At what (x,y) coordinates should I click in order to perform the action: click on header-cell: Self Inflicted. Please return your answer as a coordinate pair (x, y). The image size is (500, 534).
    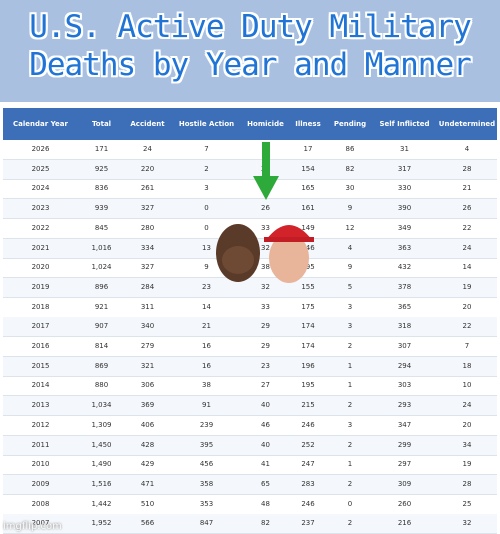
    Looking at the image, I should click on (404, 124).